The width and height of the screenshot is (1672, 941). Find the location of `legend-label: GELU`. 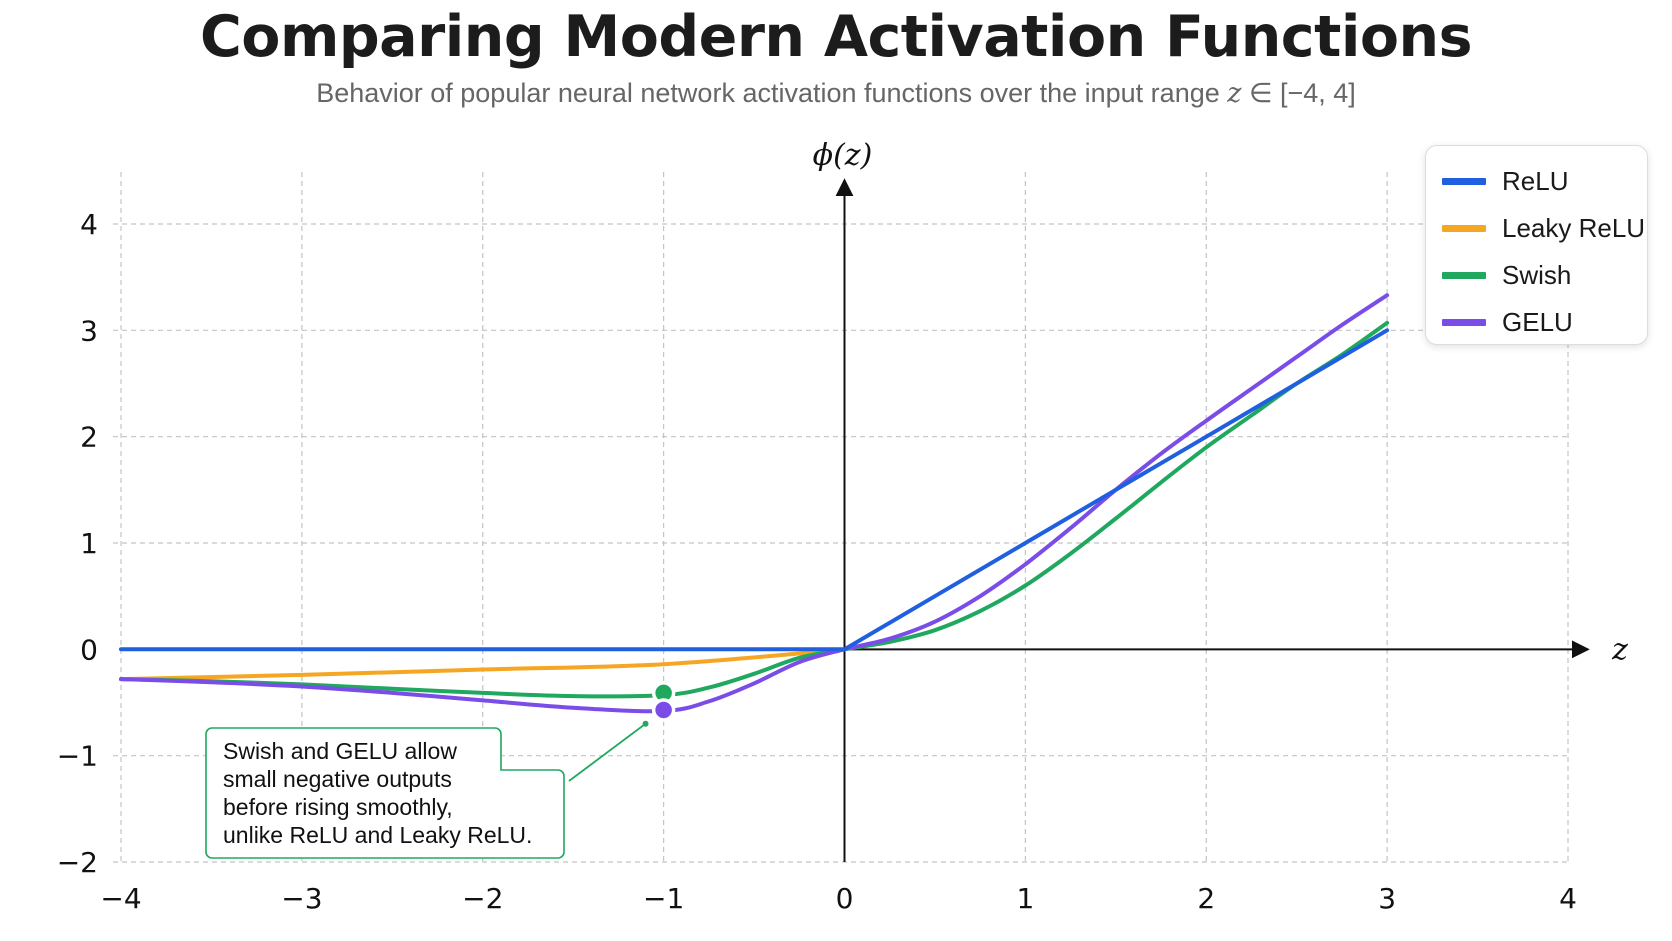

legend-label: GELU is located at coordinates (1537, 321).